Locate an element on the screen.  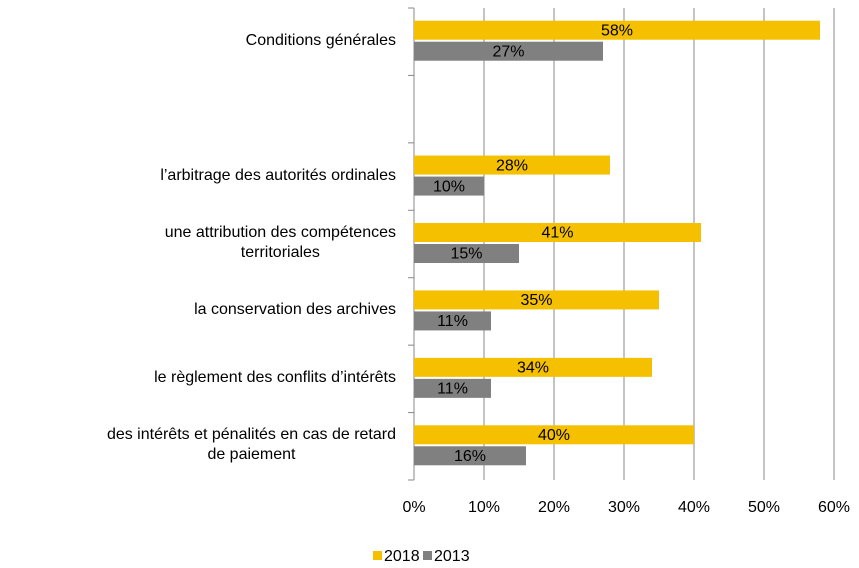
data-label: 34% is located at coordinates (533, 368).